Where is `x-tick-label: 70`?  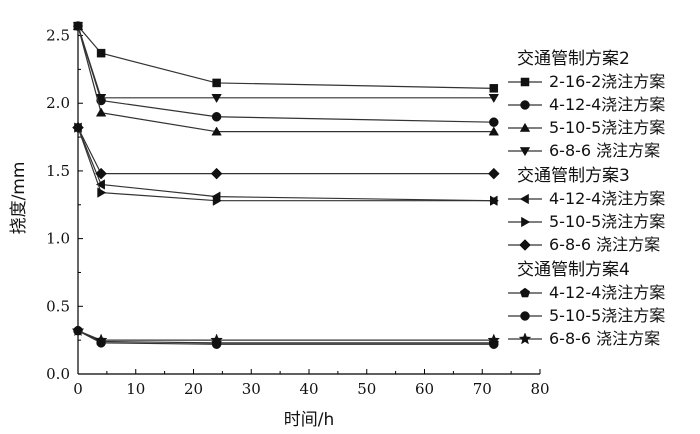 x-tick-label: 70 is located at coordinates (482, 389).